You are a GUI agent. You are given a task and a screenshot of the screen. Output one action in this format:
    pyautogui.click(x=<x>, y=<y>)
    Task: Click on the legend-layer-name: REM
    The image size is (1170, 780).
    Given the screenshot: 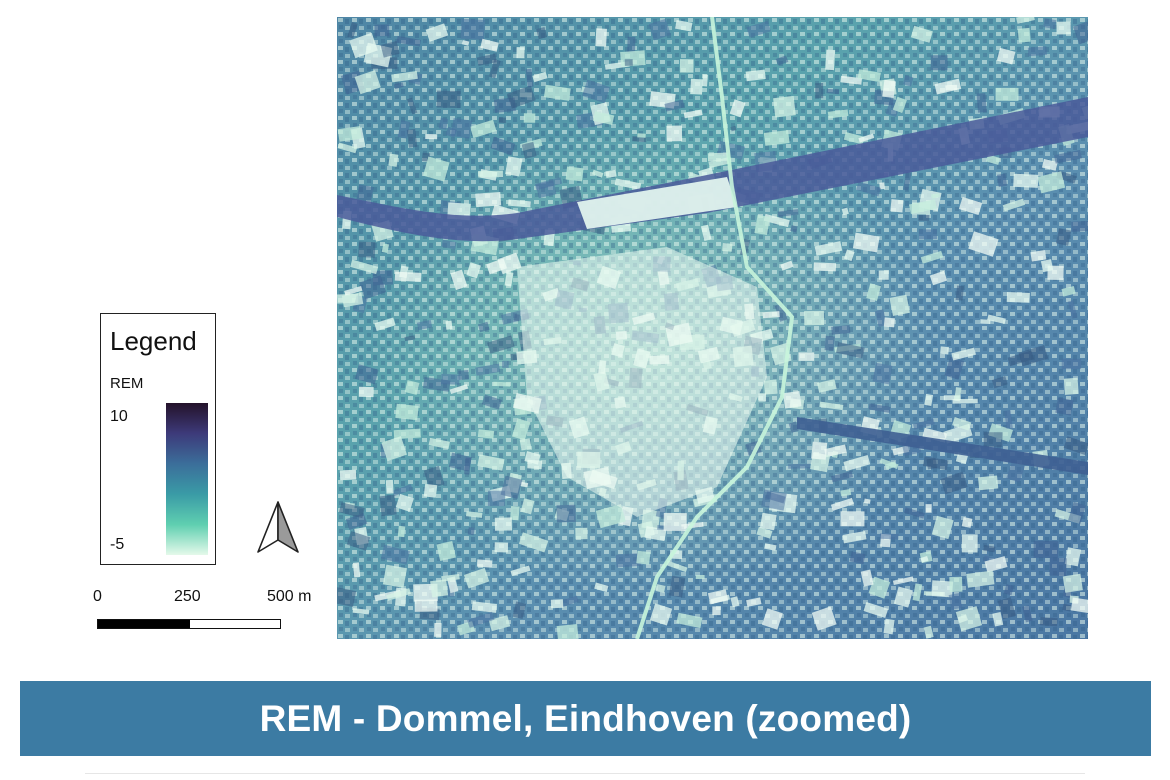 What is the action you would take?
    pyautogui.click(x=127, y=383)
    